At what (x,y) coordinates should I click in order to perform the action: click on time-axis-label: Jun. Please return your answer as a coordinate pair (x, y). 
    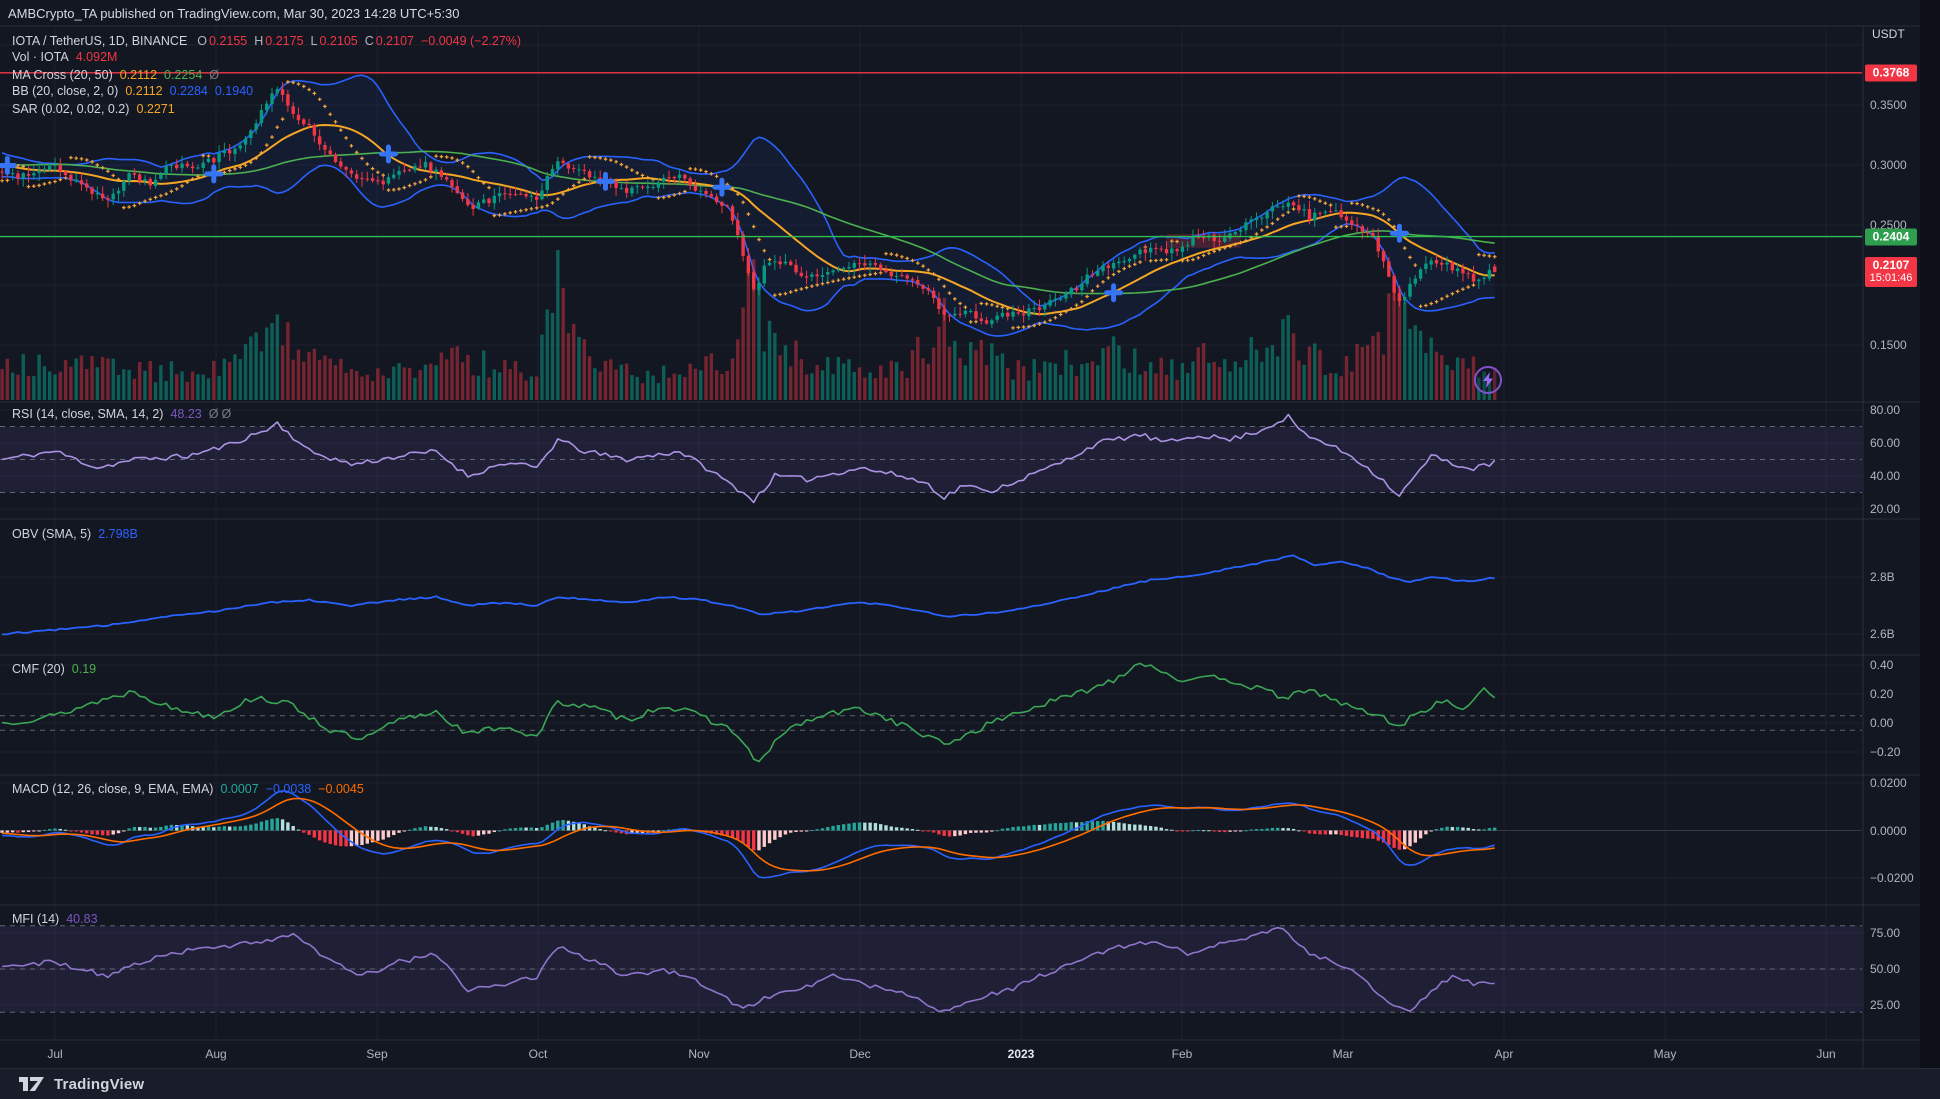
    Looking at the image, I should click on (1826, 1054).